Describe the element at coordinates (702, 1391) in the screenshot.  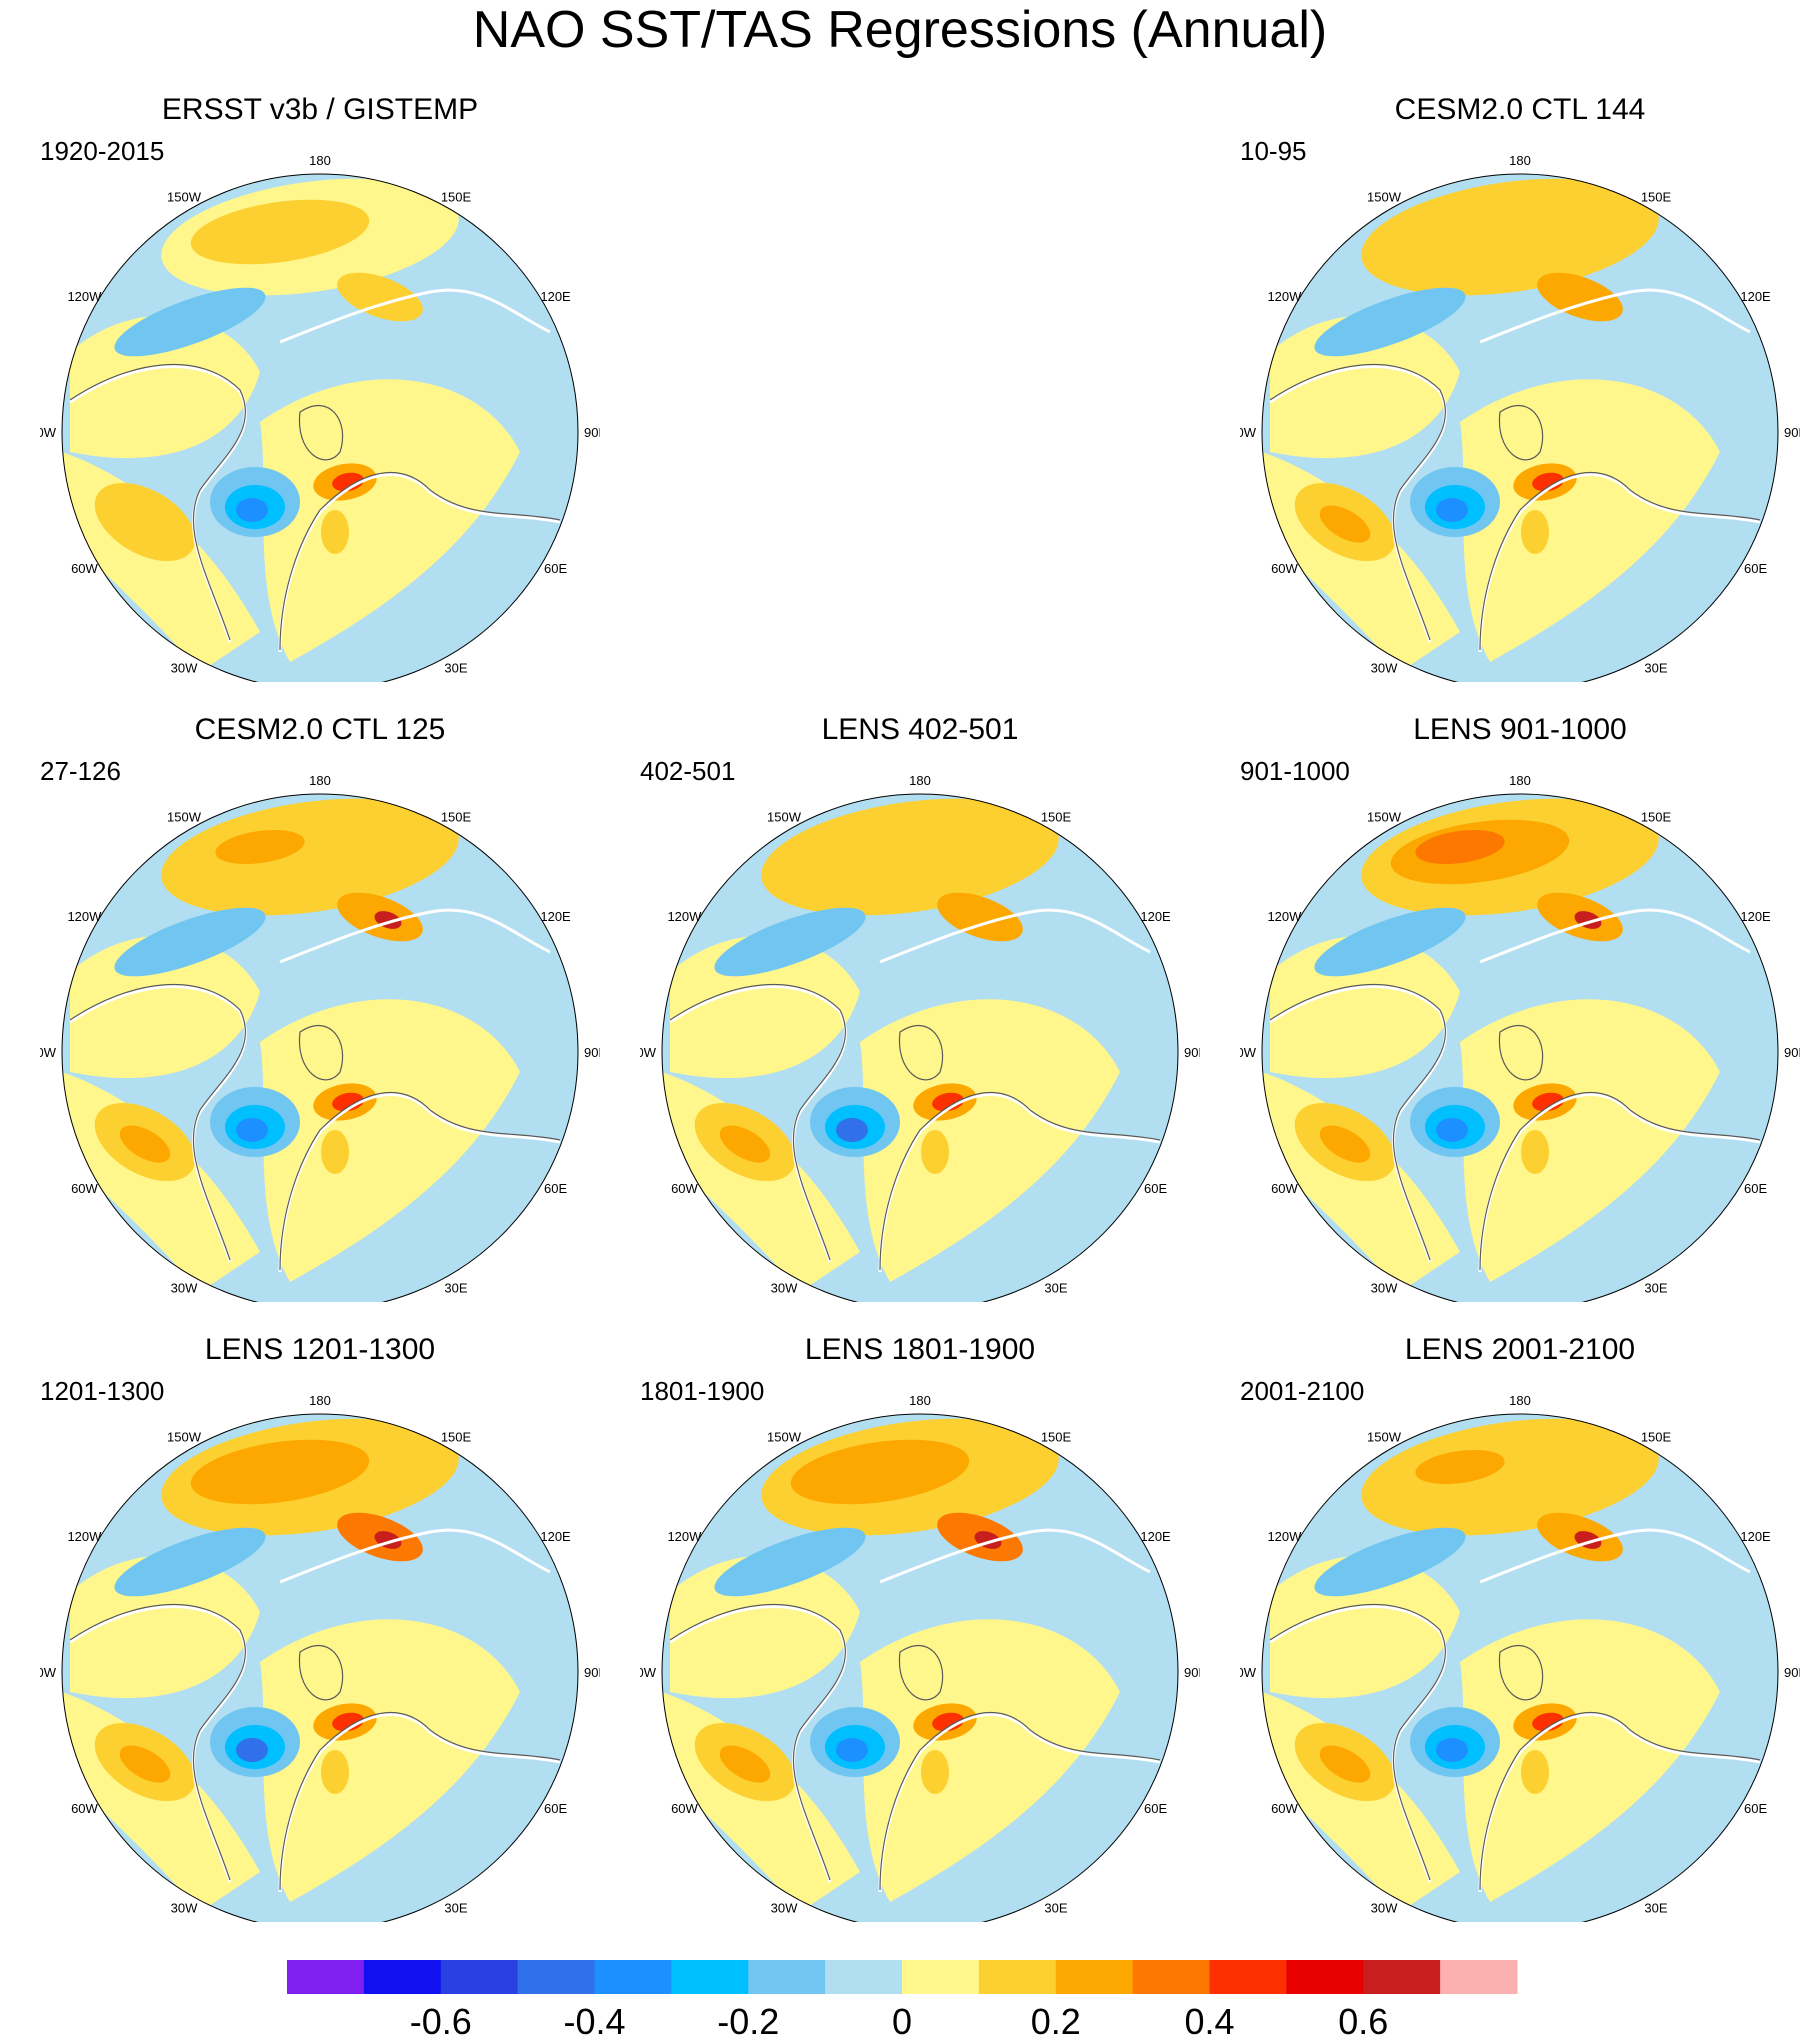
I see `panel-period: 1801-1900` at that location.